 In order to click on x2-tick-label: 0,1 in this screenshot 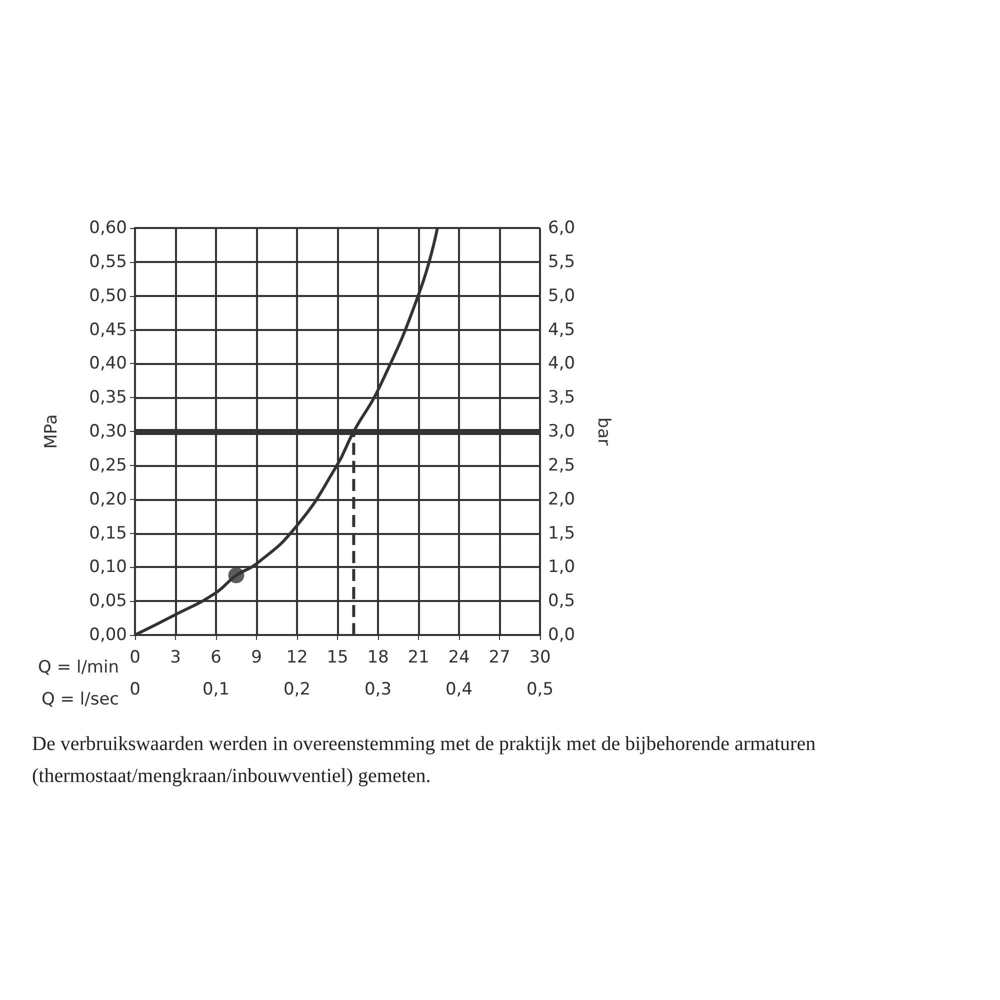, I will do `click(216, 690)`.